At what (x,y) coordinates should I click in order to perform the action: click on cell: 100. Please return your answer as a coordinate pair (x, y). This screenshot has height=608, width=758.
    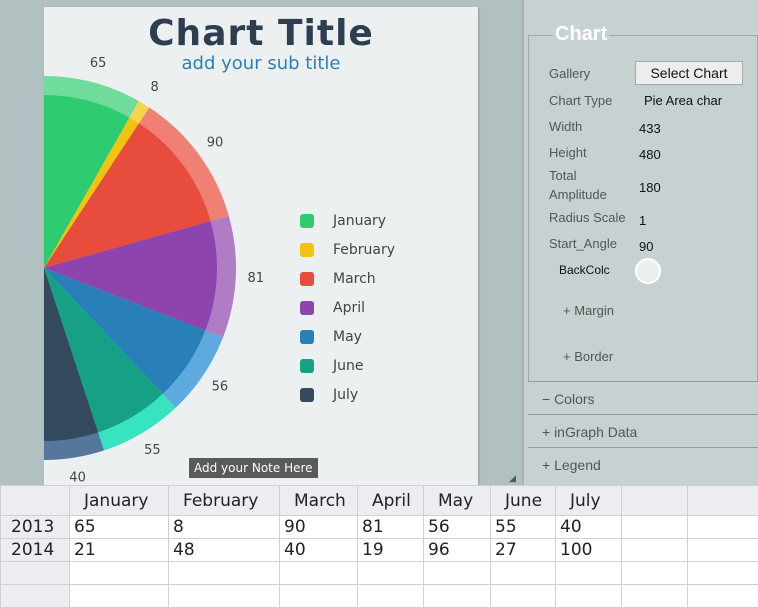
    Looking at the image, I should click on (589, 550).